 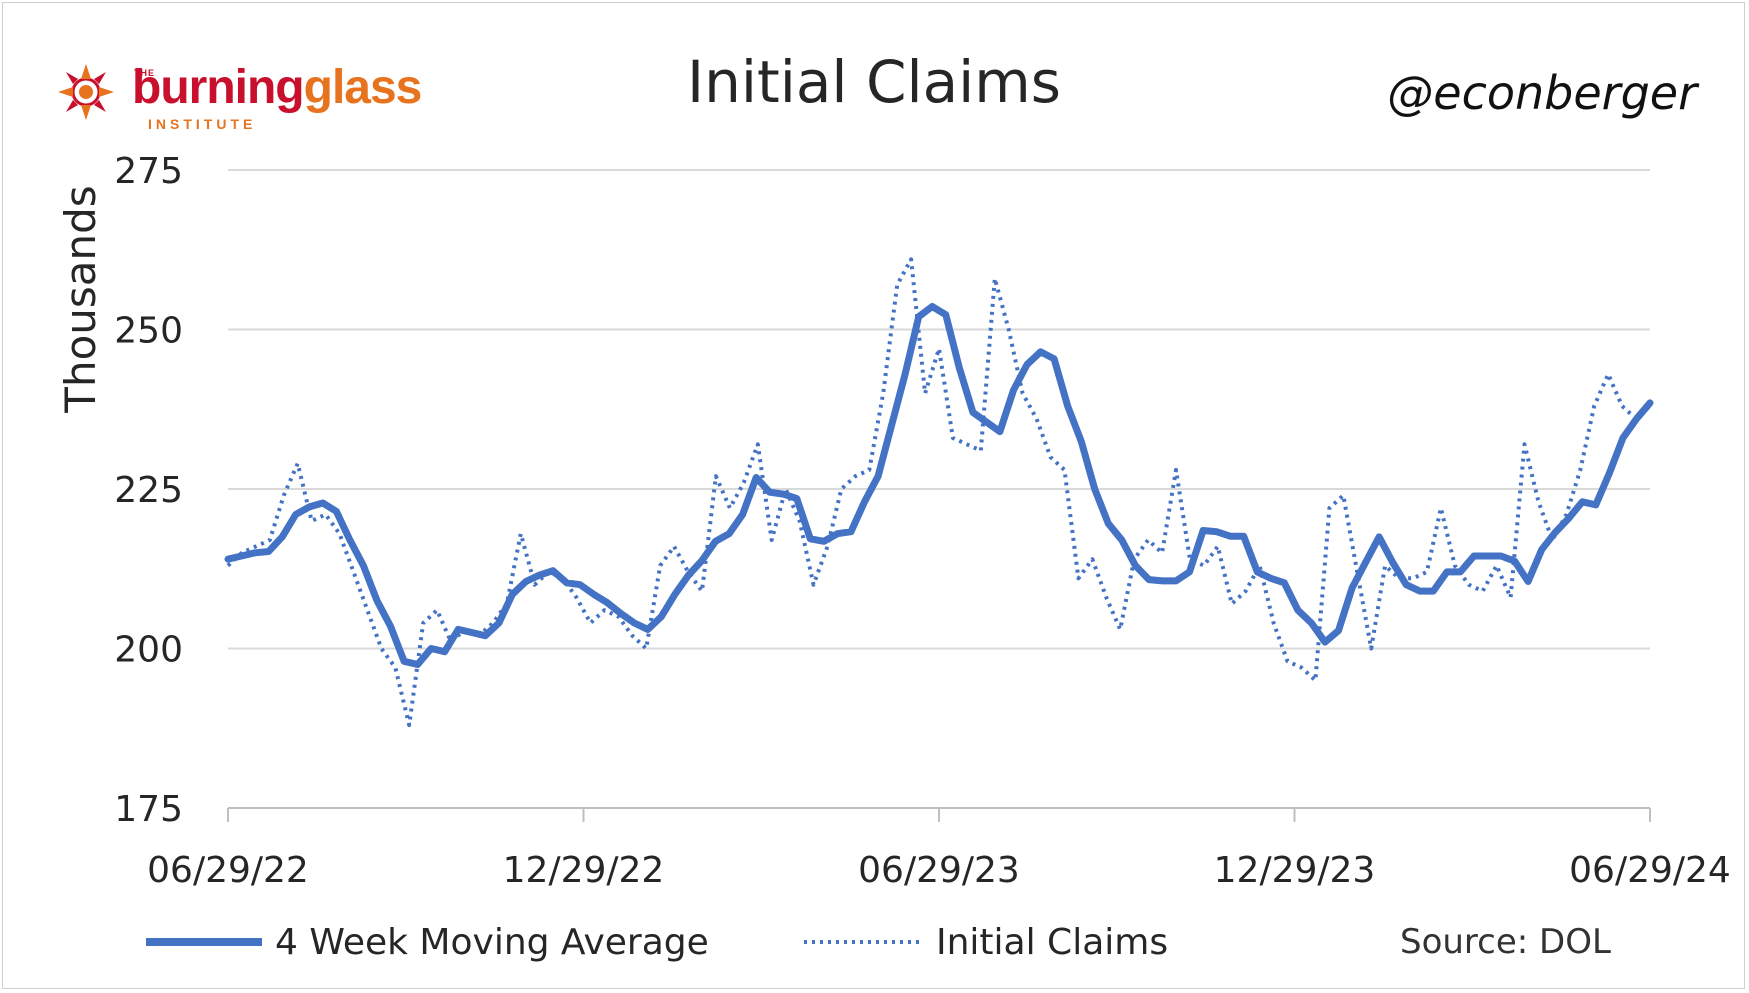 I want to click on logo-word-burning: burning, so click(x=218, y=87).